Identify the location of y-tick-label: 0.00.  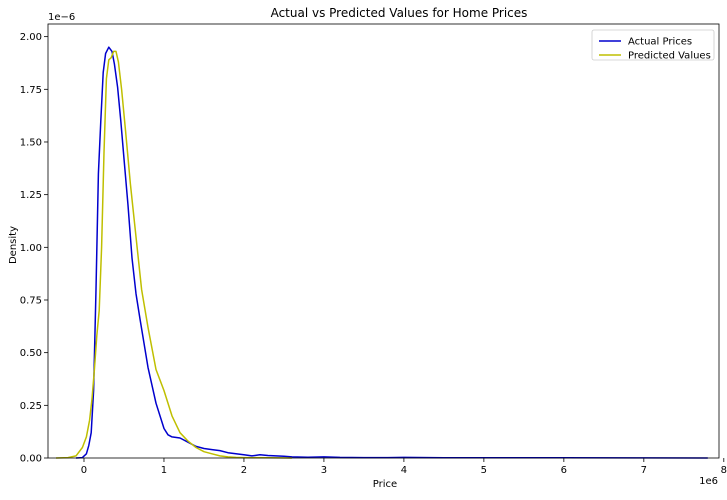
(31, 459).